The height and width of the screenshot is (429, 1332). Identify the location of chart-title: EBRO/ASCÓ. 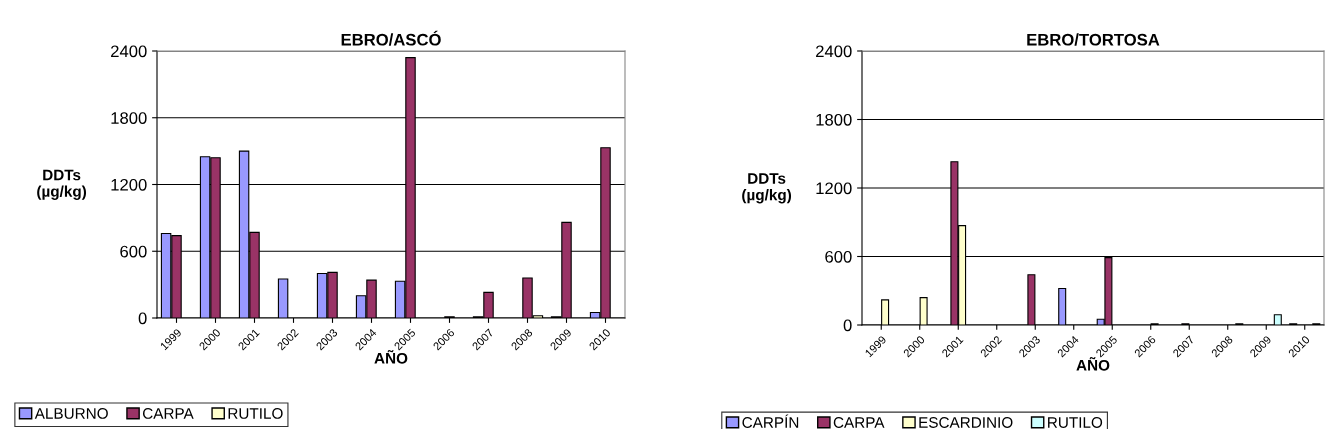
(391, 38).